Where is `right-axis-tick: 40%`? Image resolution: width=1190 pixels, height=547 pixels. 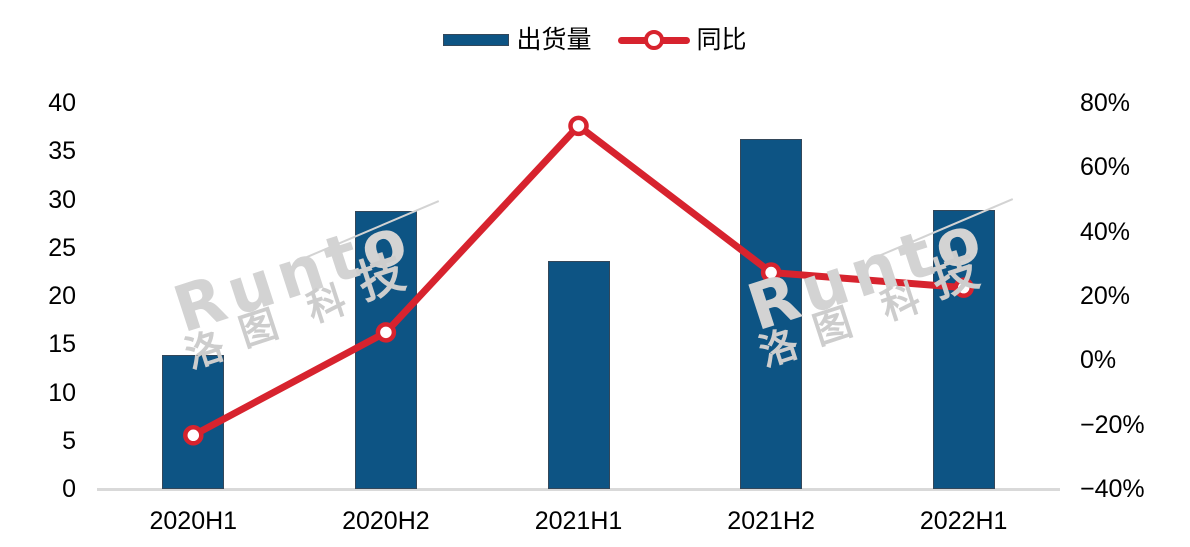 right-axis-tick: 40% is located at coordinates (1105, 231).